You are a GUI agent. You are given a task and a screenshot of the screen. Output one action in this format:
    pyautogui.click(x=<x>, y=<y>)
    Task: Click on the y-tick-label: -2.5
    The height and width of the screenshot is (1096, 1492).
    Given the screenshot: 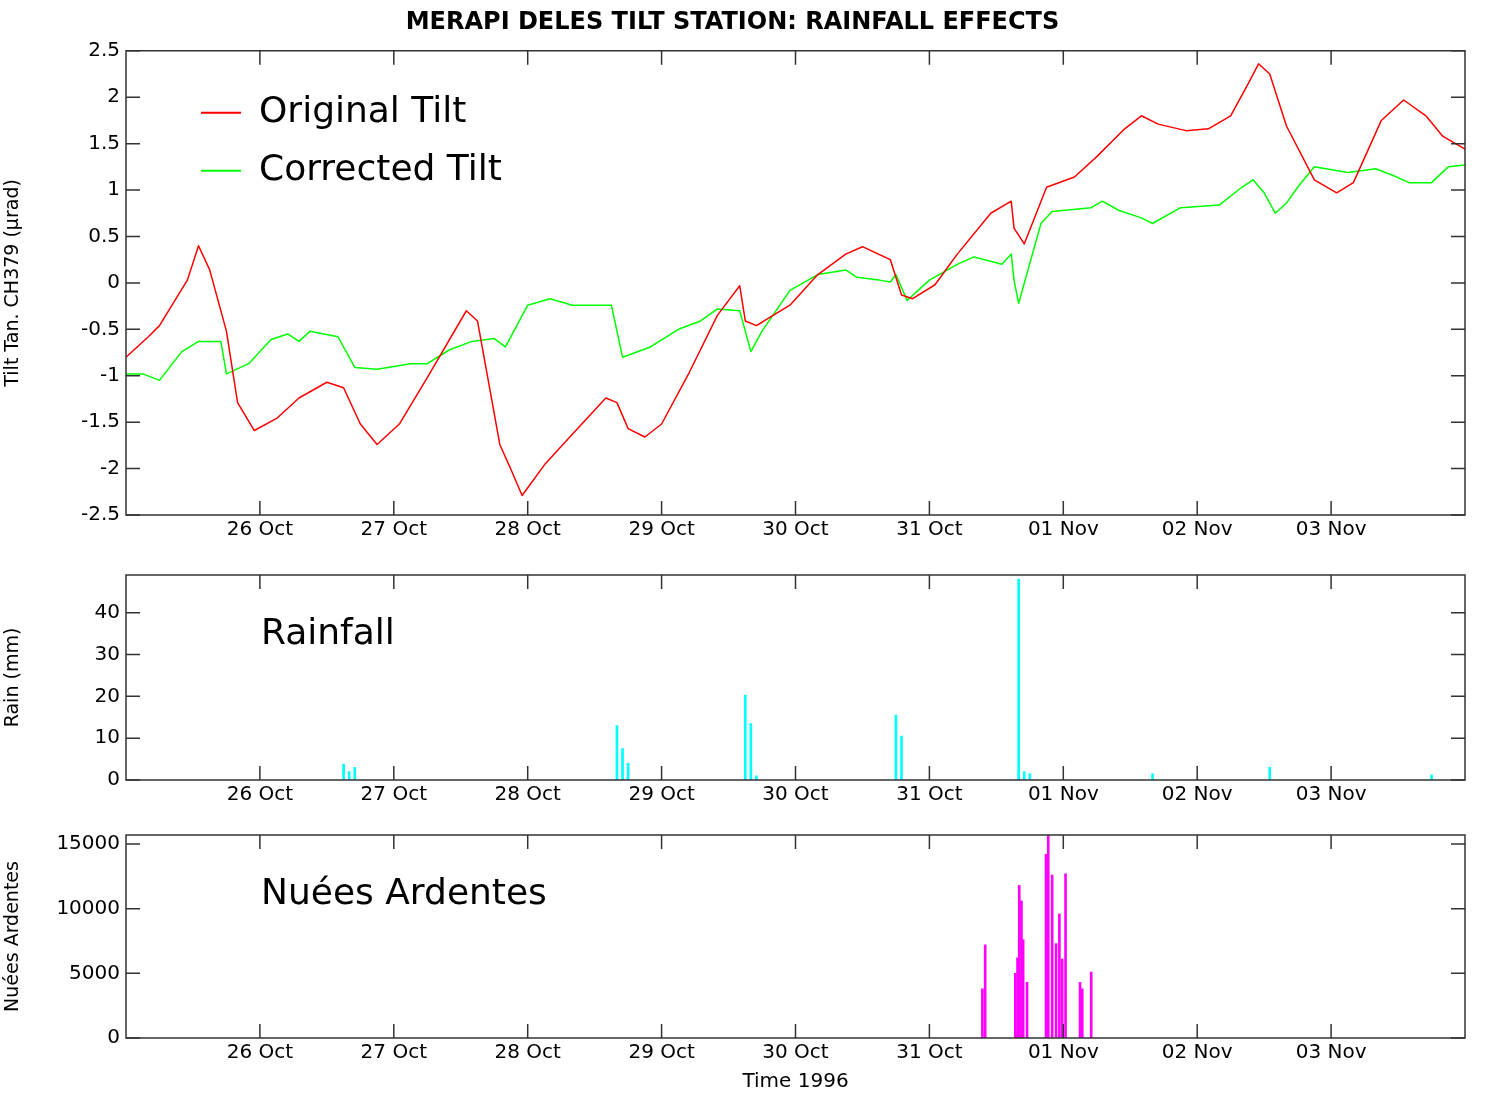 What is the action you would take?
    pyautogui.click(x=100, y=513)
    